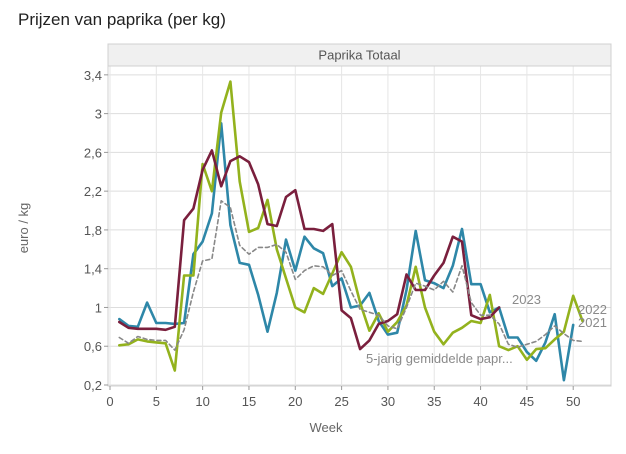 The width and height of the screenshot is (626, 454). I want to click on y-tick-label: 1, so click(98, 307).